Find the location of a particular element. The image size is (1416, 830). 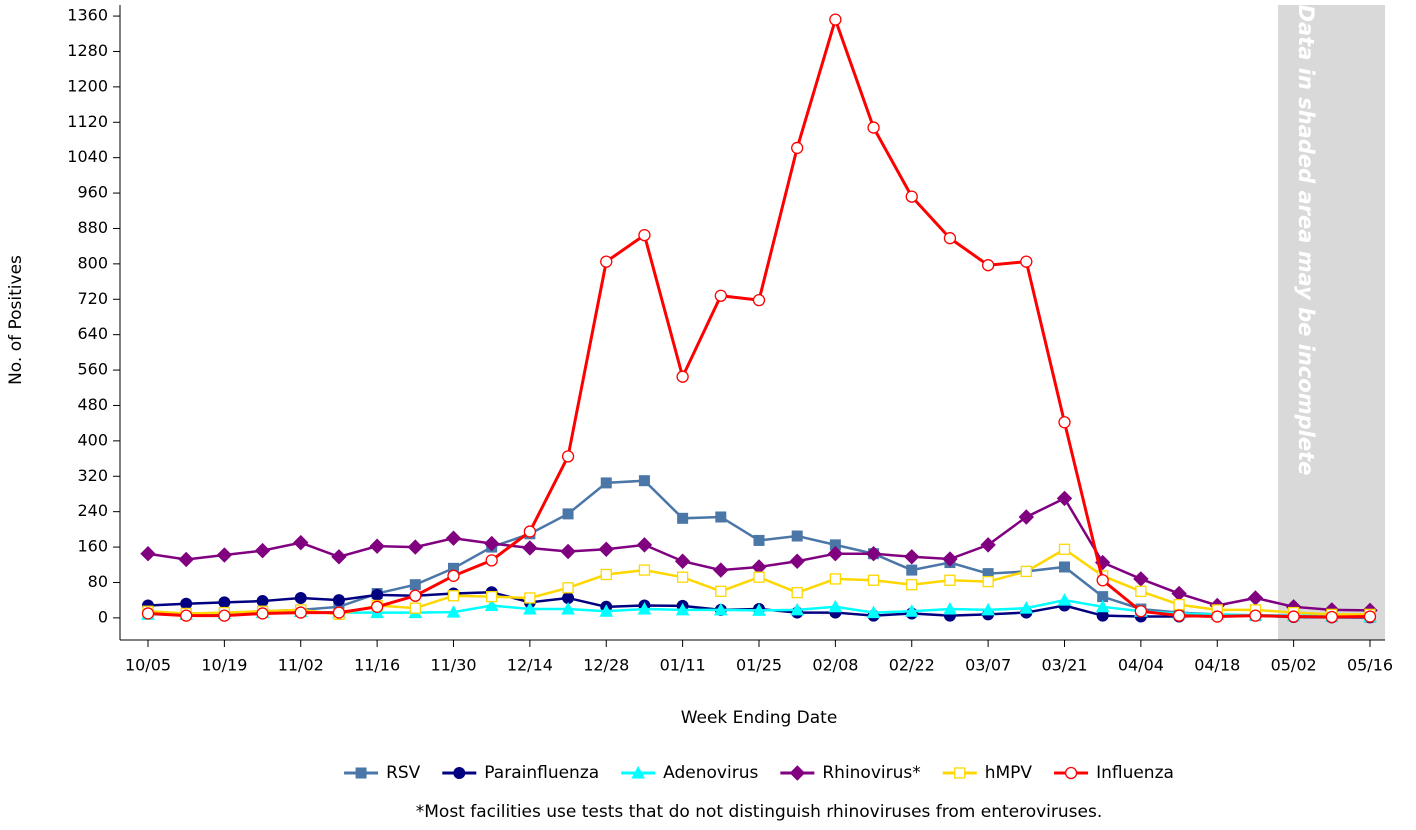

x-tick-label: 12/28 is located at coordinates (606, 665).